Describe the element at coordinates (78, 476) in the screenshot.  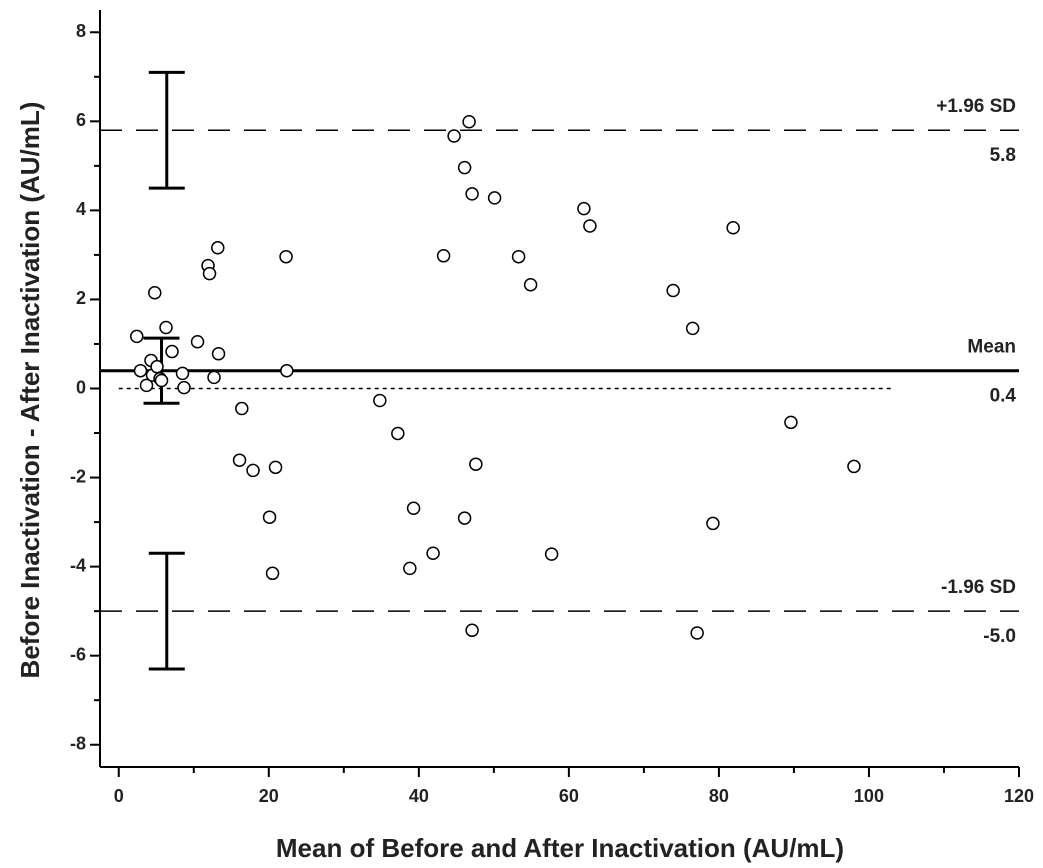
I see `y-tick-label: -2` at that location.